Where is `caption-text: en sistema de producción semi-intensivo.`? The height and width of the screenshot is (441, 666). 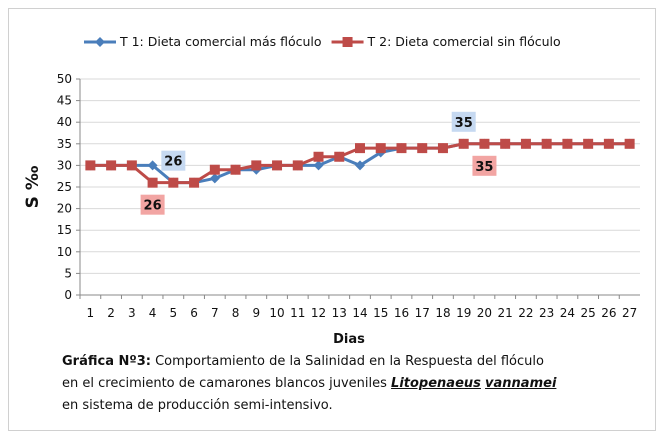
caption-text: en sistema de producción semi-intensivo. is located at coordinates (197, 405).